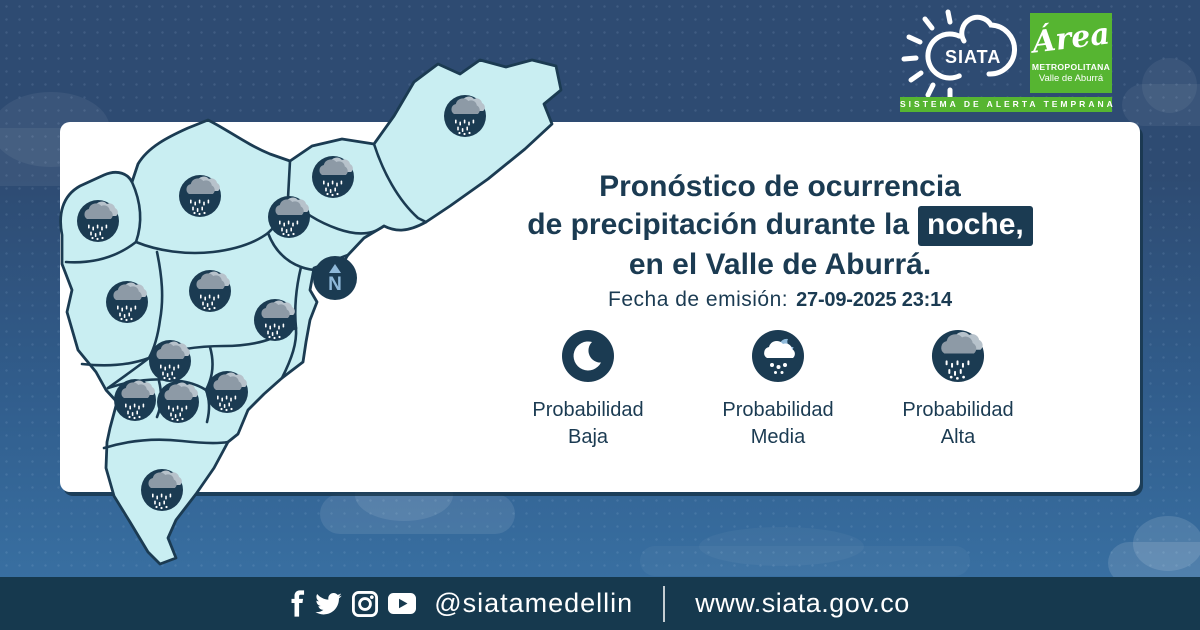 Image resolution: width=1200 pixels, height=630 pixels. I want to click on legend-label: Probabilidad Baja, so click(588, 423).